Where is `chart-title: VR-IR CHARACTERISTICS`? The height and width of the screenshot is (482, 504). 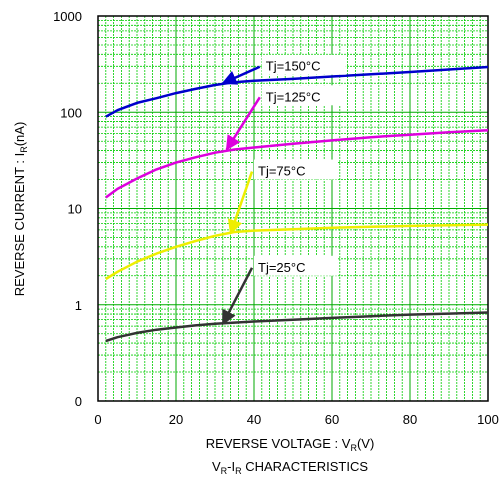 chart-title: VR-IR CHARACTERISTICS is located at coordinates (290, 467).